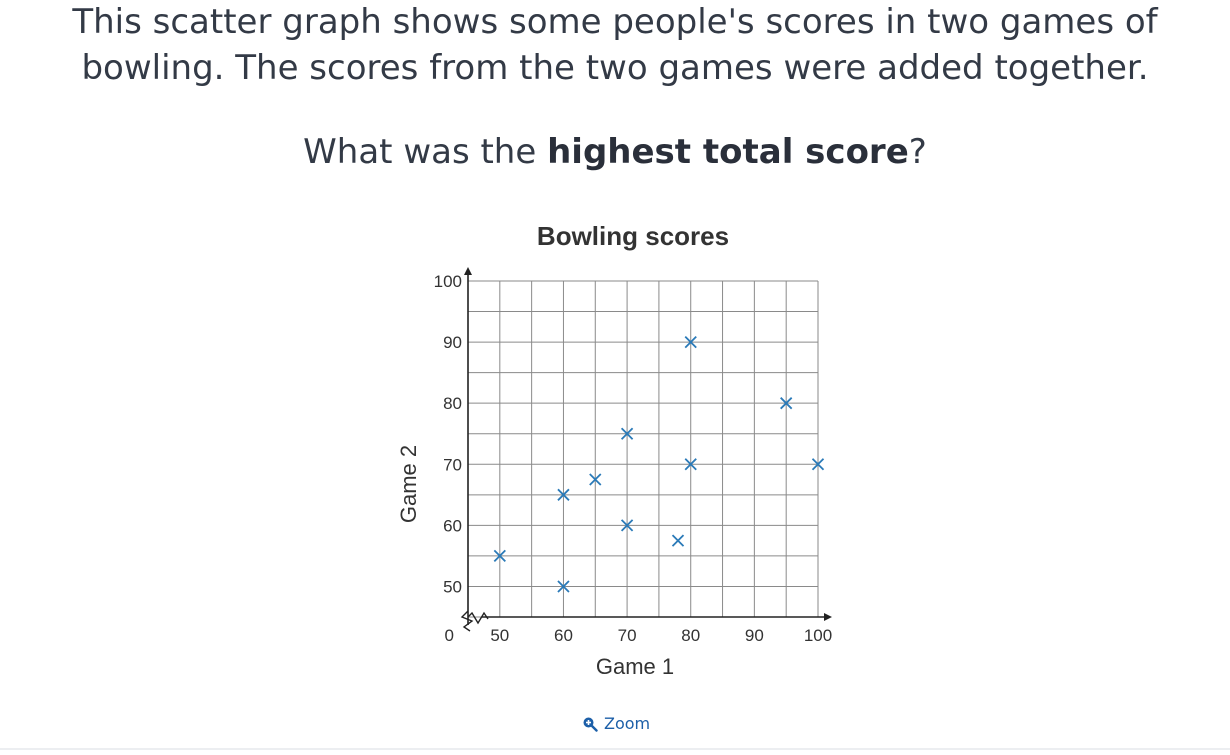  I want to click on x-axis-break, so click(478, 618).